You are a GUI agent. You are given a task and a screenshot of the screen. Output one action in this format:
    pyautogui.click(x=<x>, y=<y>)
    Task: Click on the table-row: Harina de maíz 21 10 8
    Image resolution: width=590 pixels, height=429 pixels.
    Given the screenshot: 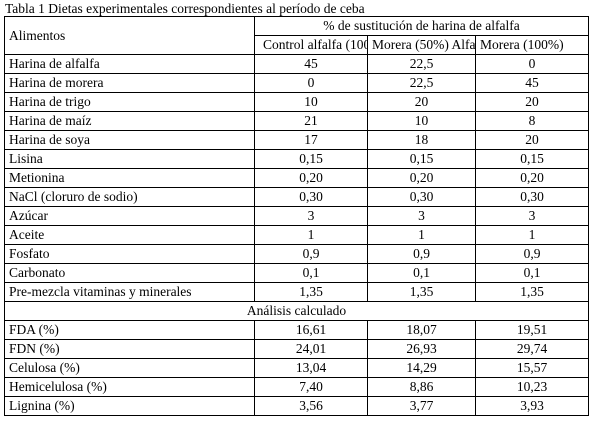 What is the action you would take?
    pyautogui.click(x=297, y=121)
    